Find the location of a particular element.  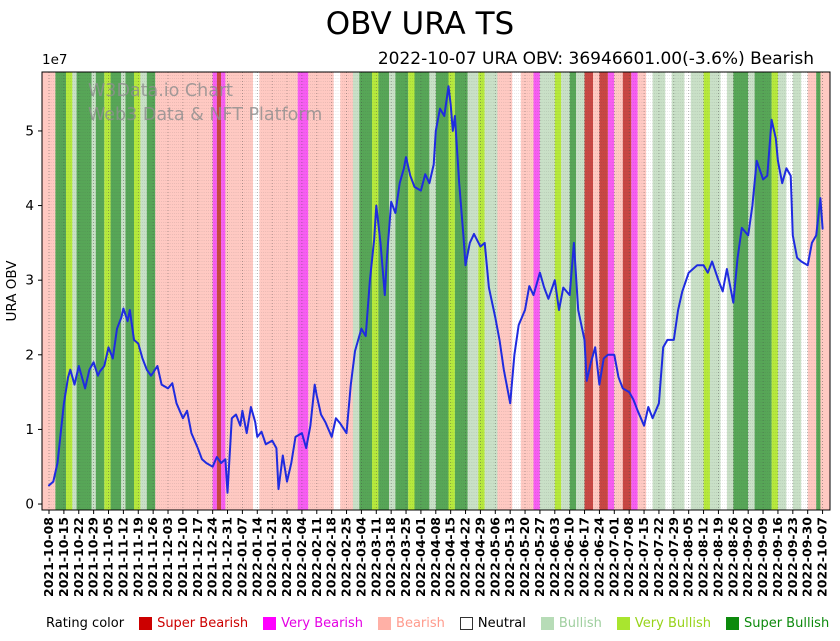

chart-title: OBV URA TS is located at coordinates (420, 24).